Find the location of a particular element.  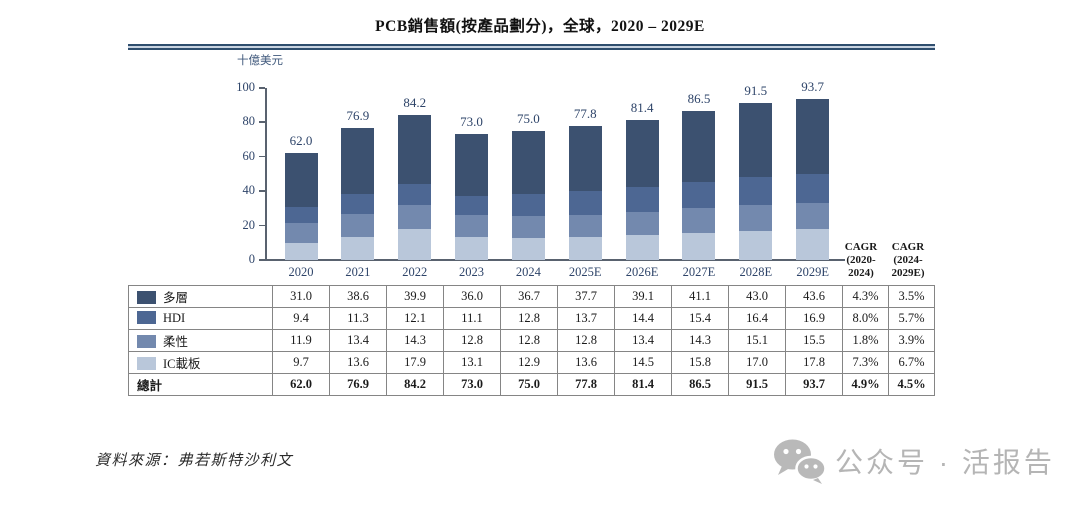

bar-segment-多層-2020 is located at coordinates (301, 180).